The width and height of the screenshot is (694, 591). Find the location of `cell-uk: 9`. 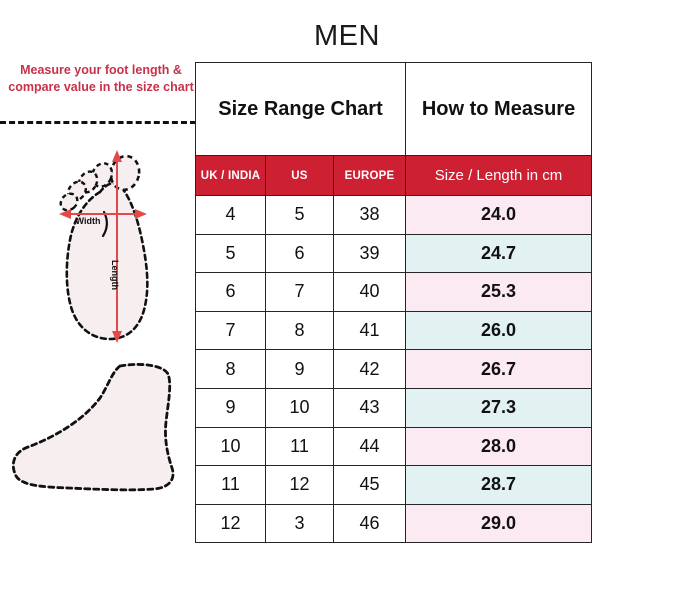

cell-uk: 9 is located at coordinates (230, 407).